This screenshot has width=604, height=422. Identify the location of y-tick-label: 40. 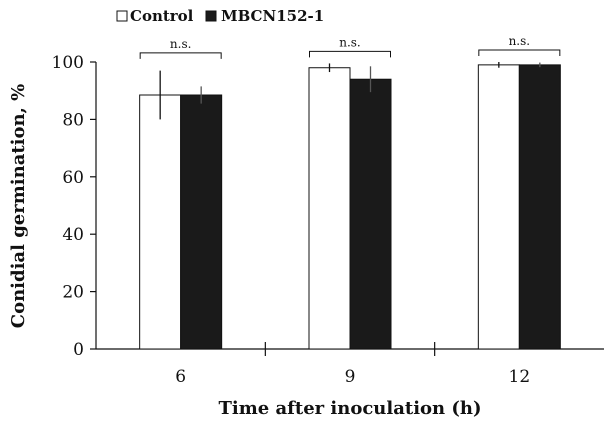
(73, 235).